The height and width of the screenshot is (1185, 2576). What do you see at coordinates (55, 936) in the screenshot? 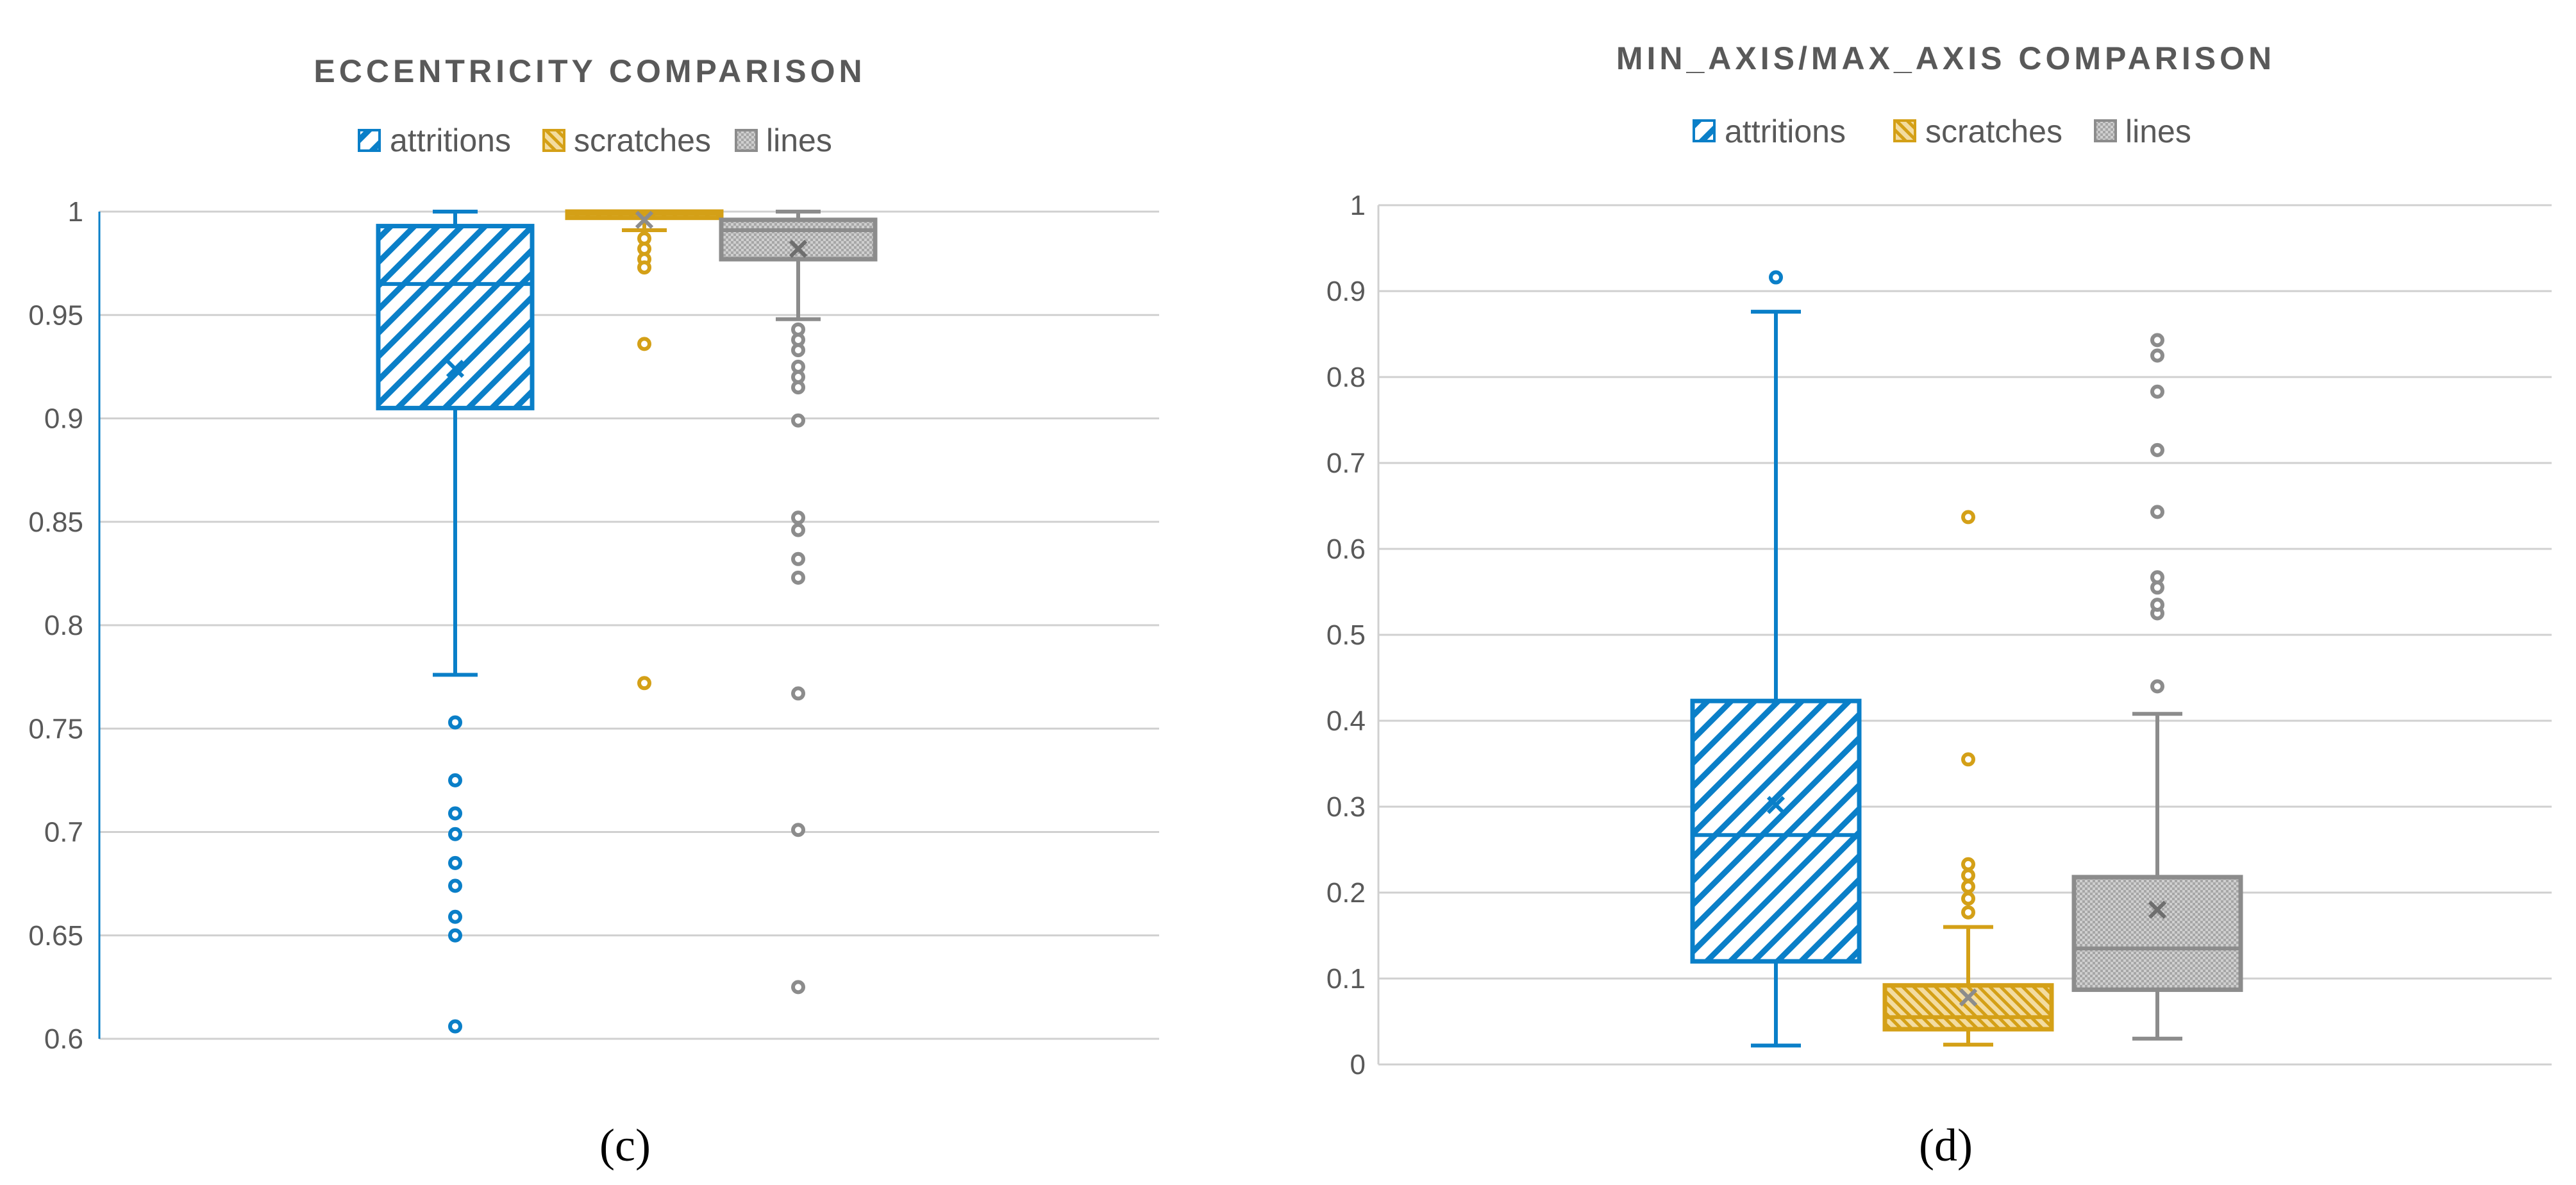
I see `y-tick-label: 0.65` at bounding box center [55, 936].